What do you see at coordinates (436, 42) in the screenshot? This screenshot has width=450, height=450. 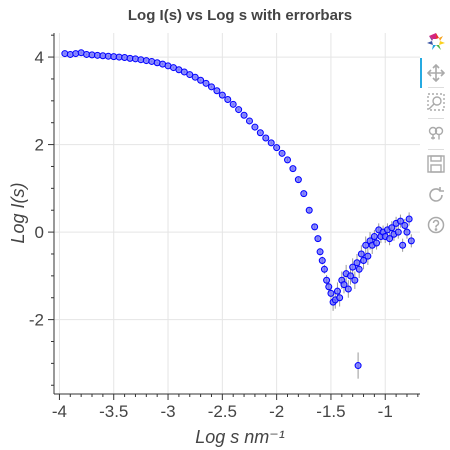 I see `bokeh-logo-icon` at bounding box center [436, 42].